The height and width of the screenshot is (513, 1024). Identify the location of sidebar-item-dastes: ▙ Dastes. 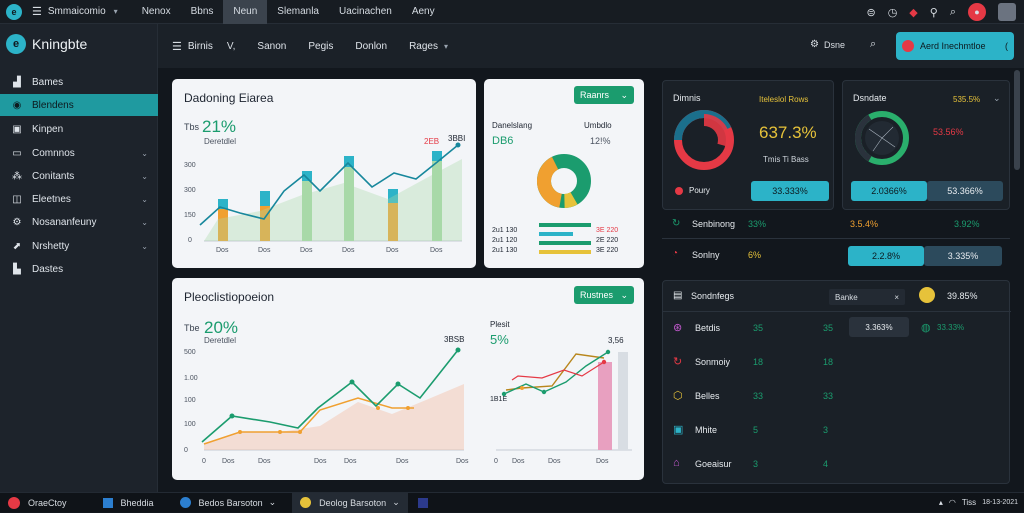
(79, 269).